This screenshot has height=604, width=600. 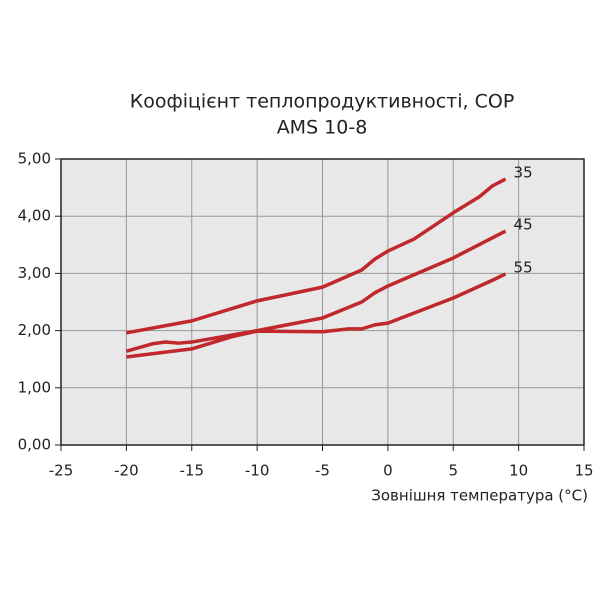 I want to click on x-tick-label: 0, so click(x=388, y=471).